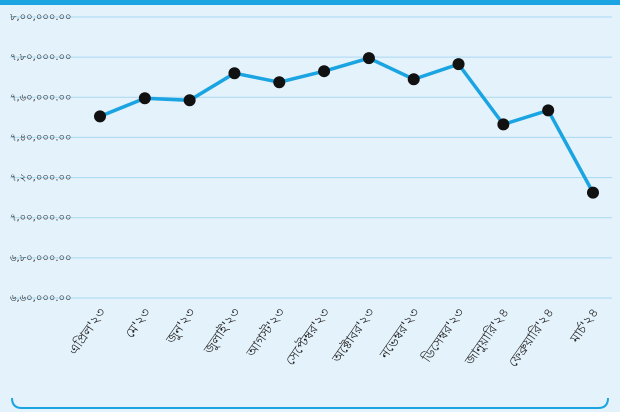 Image resolution: width=620 pixels, height=412 pixels. Describe the element at coordinates (41, 137) in the screenshot. I see `y-tick-label: ৭,৪০,০০০.০০` at that location.